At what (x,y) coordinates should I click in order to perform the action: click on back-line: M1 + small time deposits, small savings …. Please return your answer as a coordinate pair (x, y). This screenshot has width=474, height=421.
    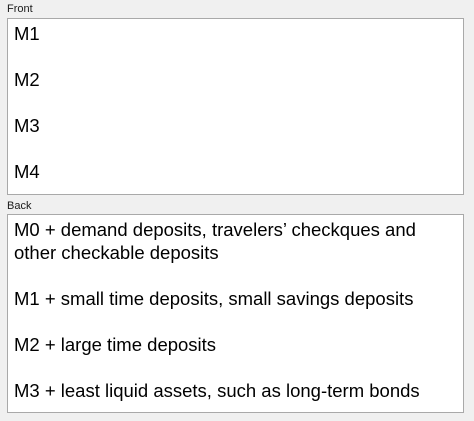
    Looking at the image, I should click on (214, 298).